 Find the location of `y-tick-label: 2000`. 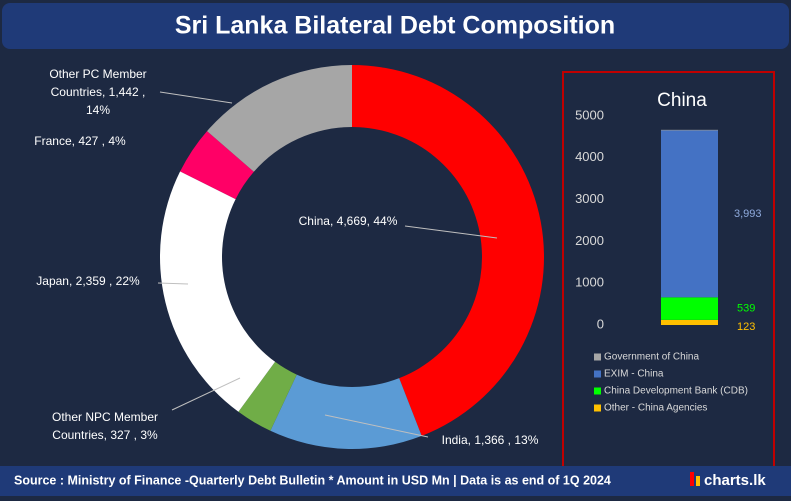

y-tick-label: 2000 is located at coordinates (589, 240).